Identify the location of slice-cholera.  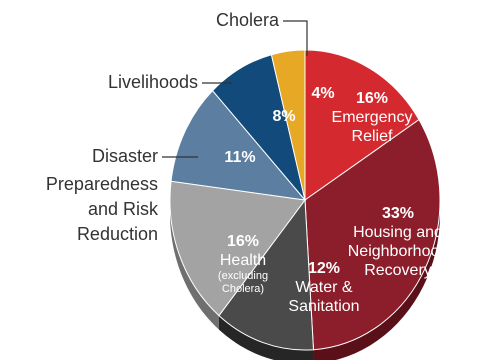
(288, 125).